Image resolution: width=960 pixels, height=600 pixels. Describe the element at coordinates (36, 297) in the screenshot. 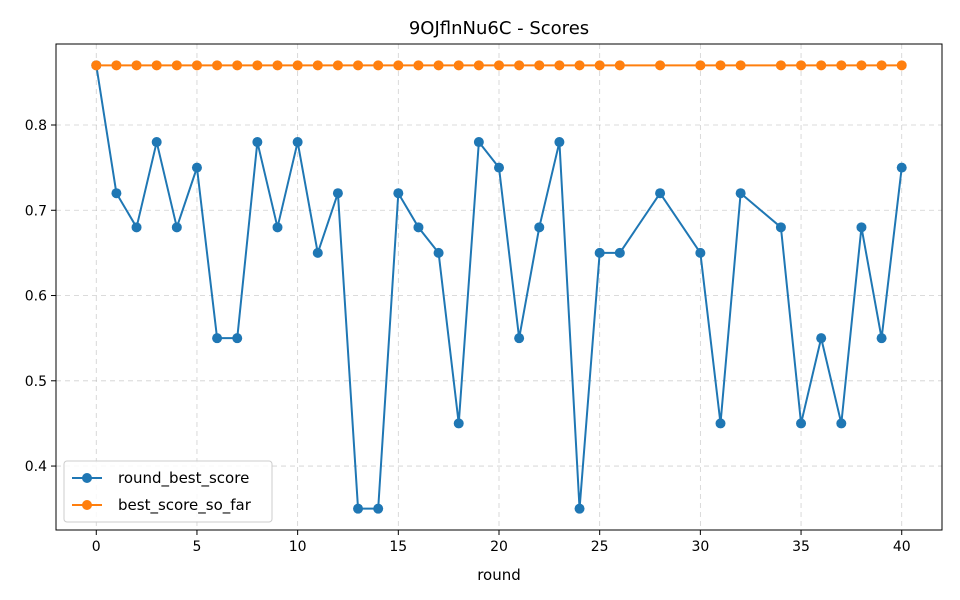

I see `y-tick-label: 0.6` at that location.